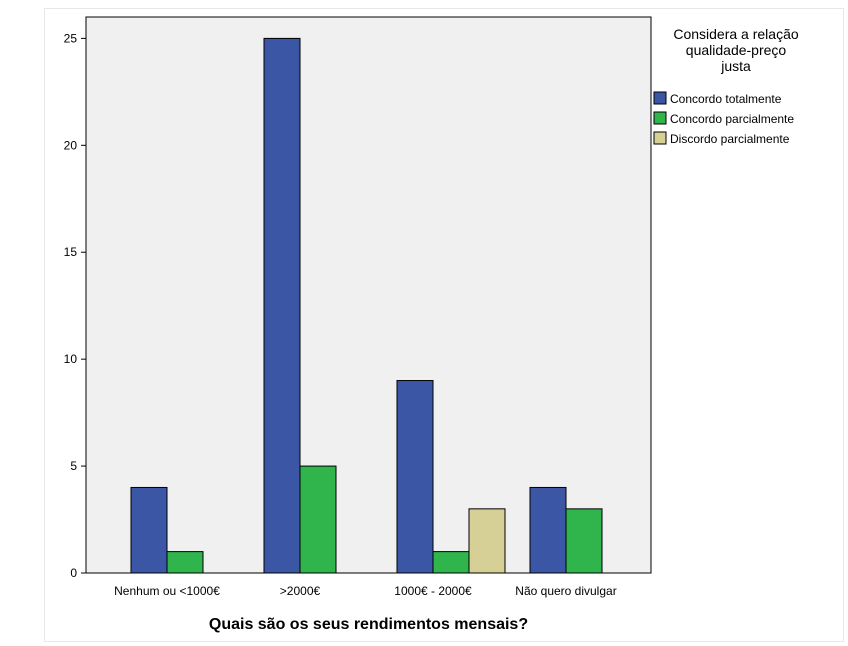 The image size is (848, 646). What do you see at coordinates (300, 591) in the screenshot?
I see `x-tick-label: >2000€` at bounding box center [300, 591].